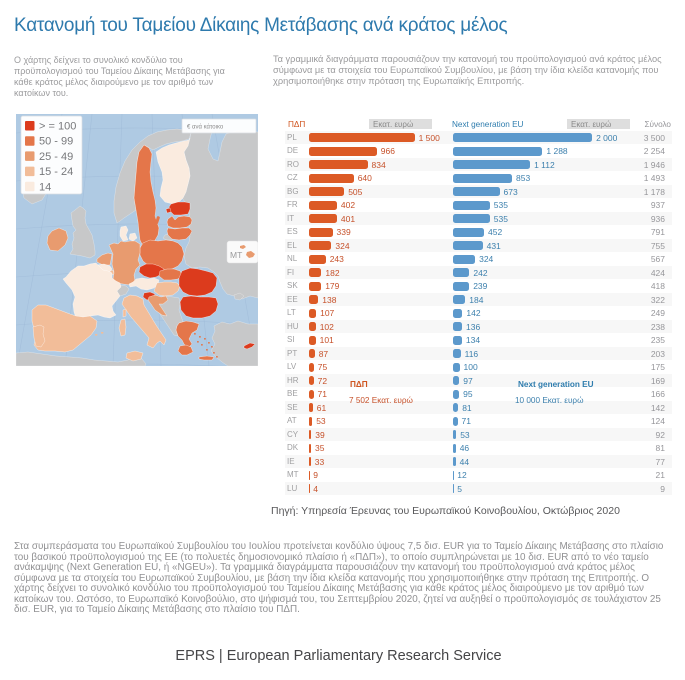  I want to click on svg-text: > = 100, so click(57, 127).